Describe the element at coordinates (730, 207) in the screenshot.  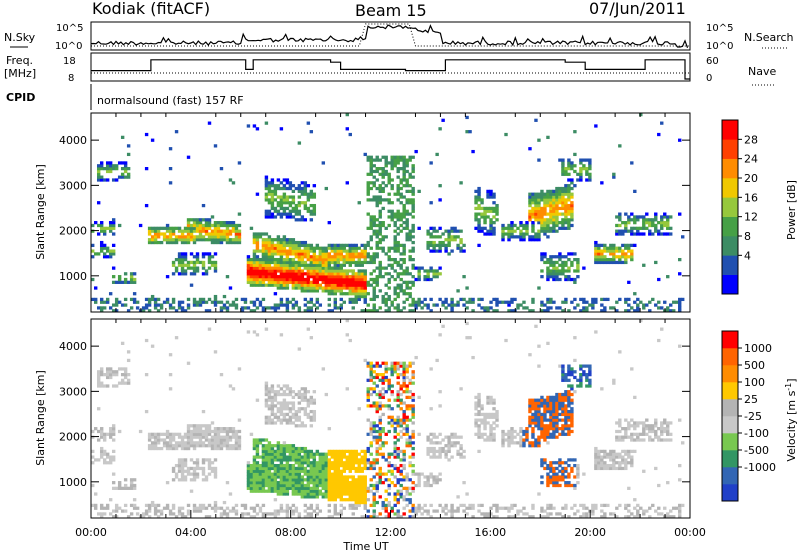
I see `power-colorbar-swatches` at that location.